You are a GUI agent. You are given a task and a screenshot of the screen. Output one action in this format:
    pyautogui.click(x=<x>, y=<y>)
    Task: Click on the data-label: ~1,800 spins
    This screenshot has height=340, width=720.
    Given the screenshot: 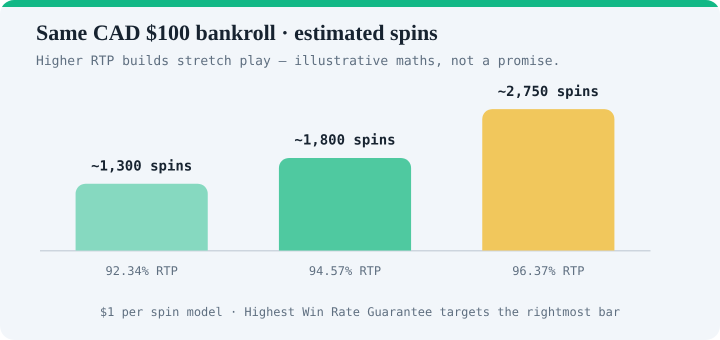 What is the action you would take?
    pyautogui.click(x=345, y=140)
    